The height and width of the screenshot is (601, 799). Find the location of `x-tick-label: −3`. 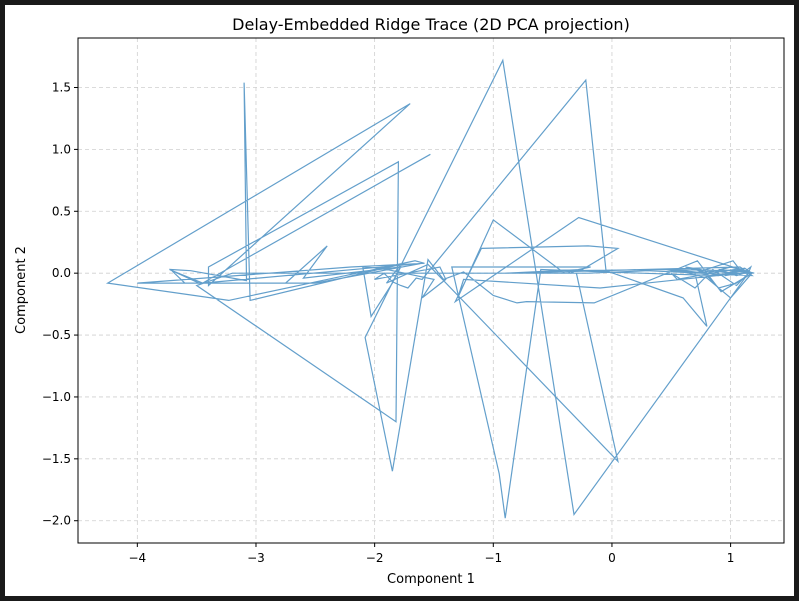

x-tick-label: −3 is located at coordinates (256, 558).